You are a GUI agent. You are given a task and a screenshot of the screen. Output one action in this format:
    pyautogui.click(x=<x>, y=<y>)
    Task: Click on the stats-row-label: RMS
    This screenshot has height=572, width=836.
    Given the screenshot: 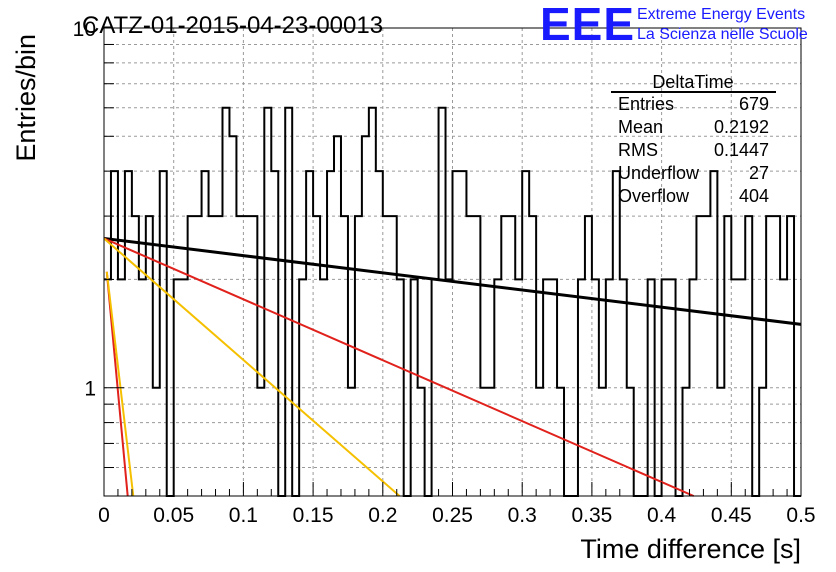 What is the action you would take?
    pyautogui.click(x=638, y=150)
    